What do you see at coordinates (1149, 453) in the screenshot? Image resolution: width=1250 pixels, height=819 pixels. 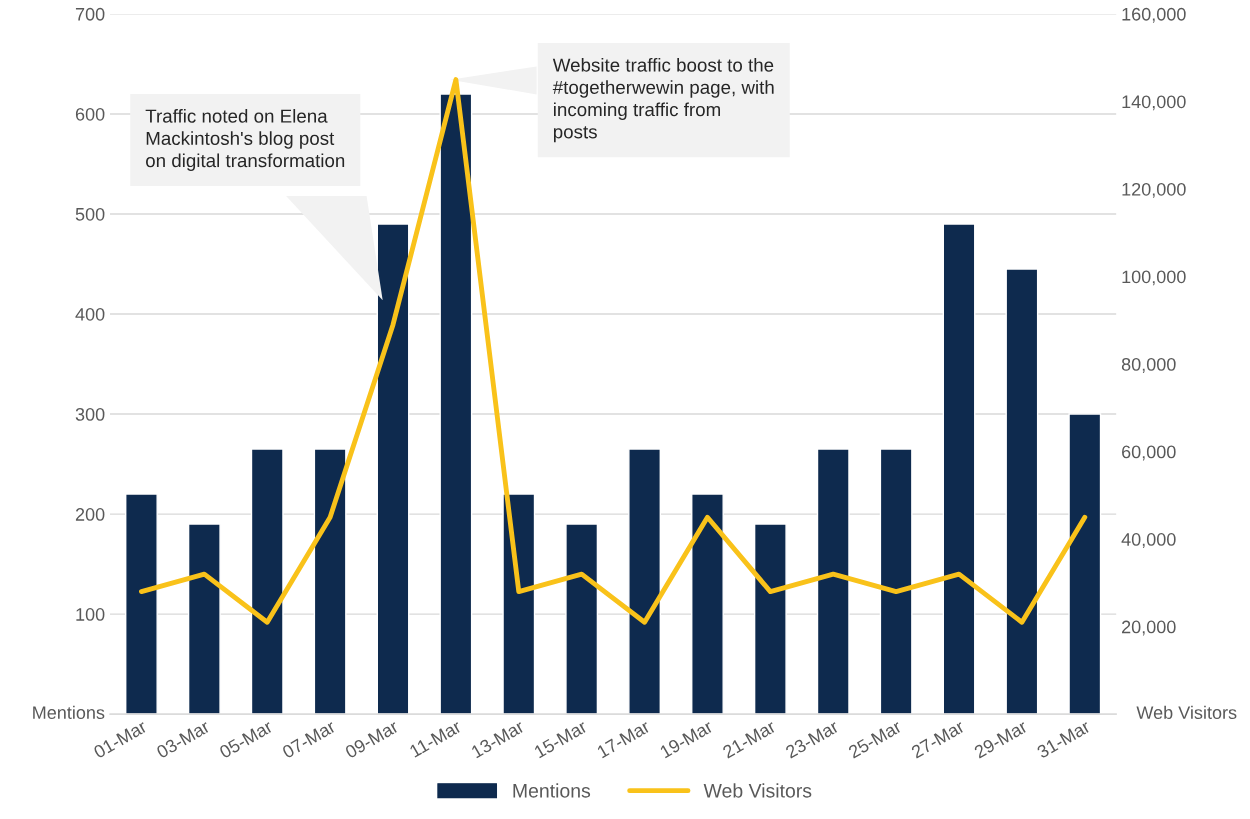 I see `y2-tick-label: 60,000` at bounding box center [1149, 453].